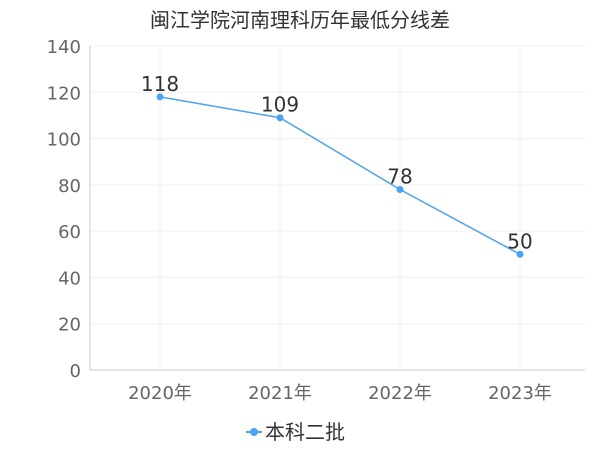  I want to click on legend-label: 本科二批, so click(305, 432).